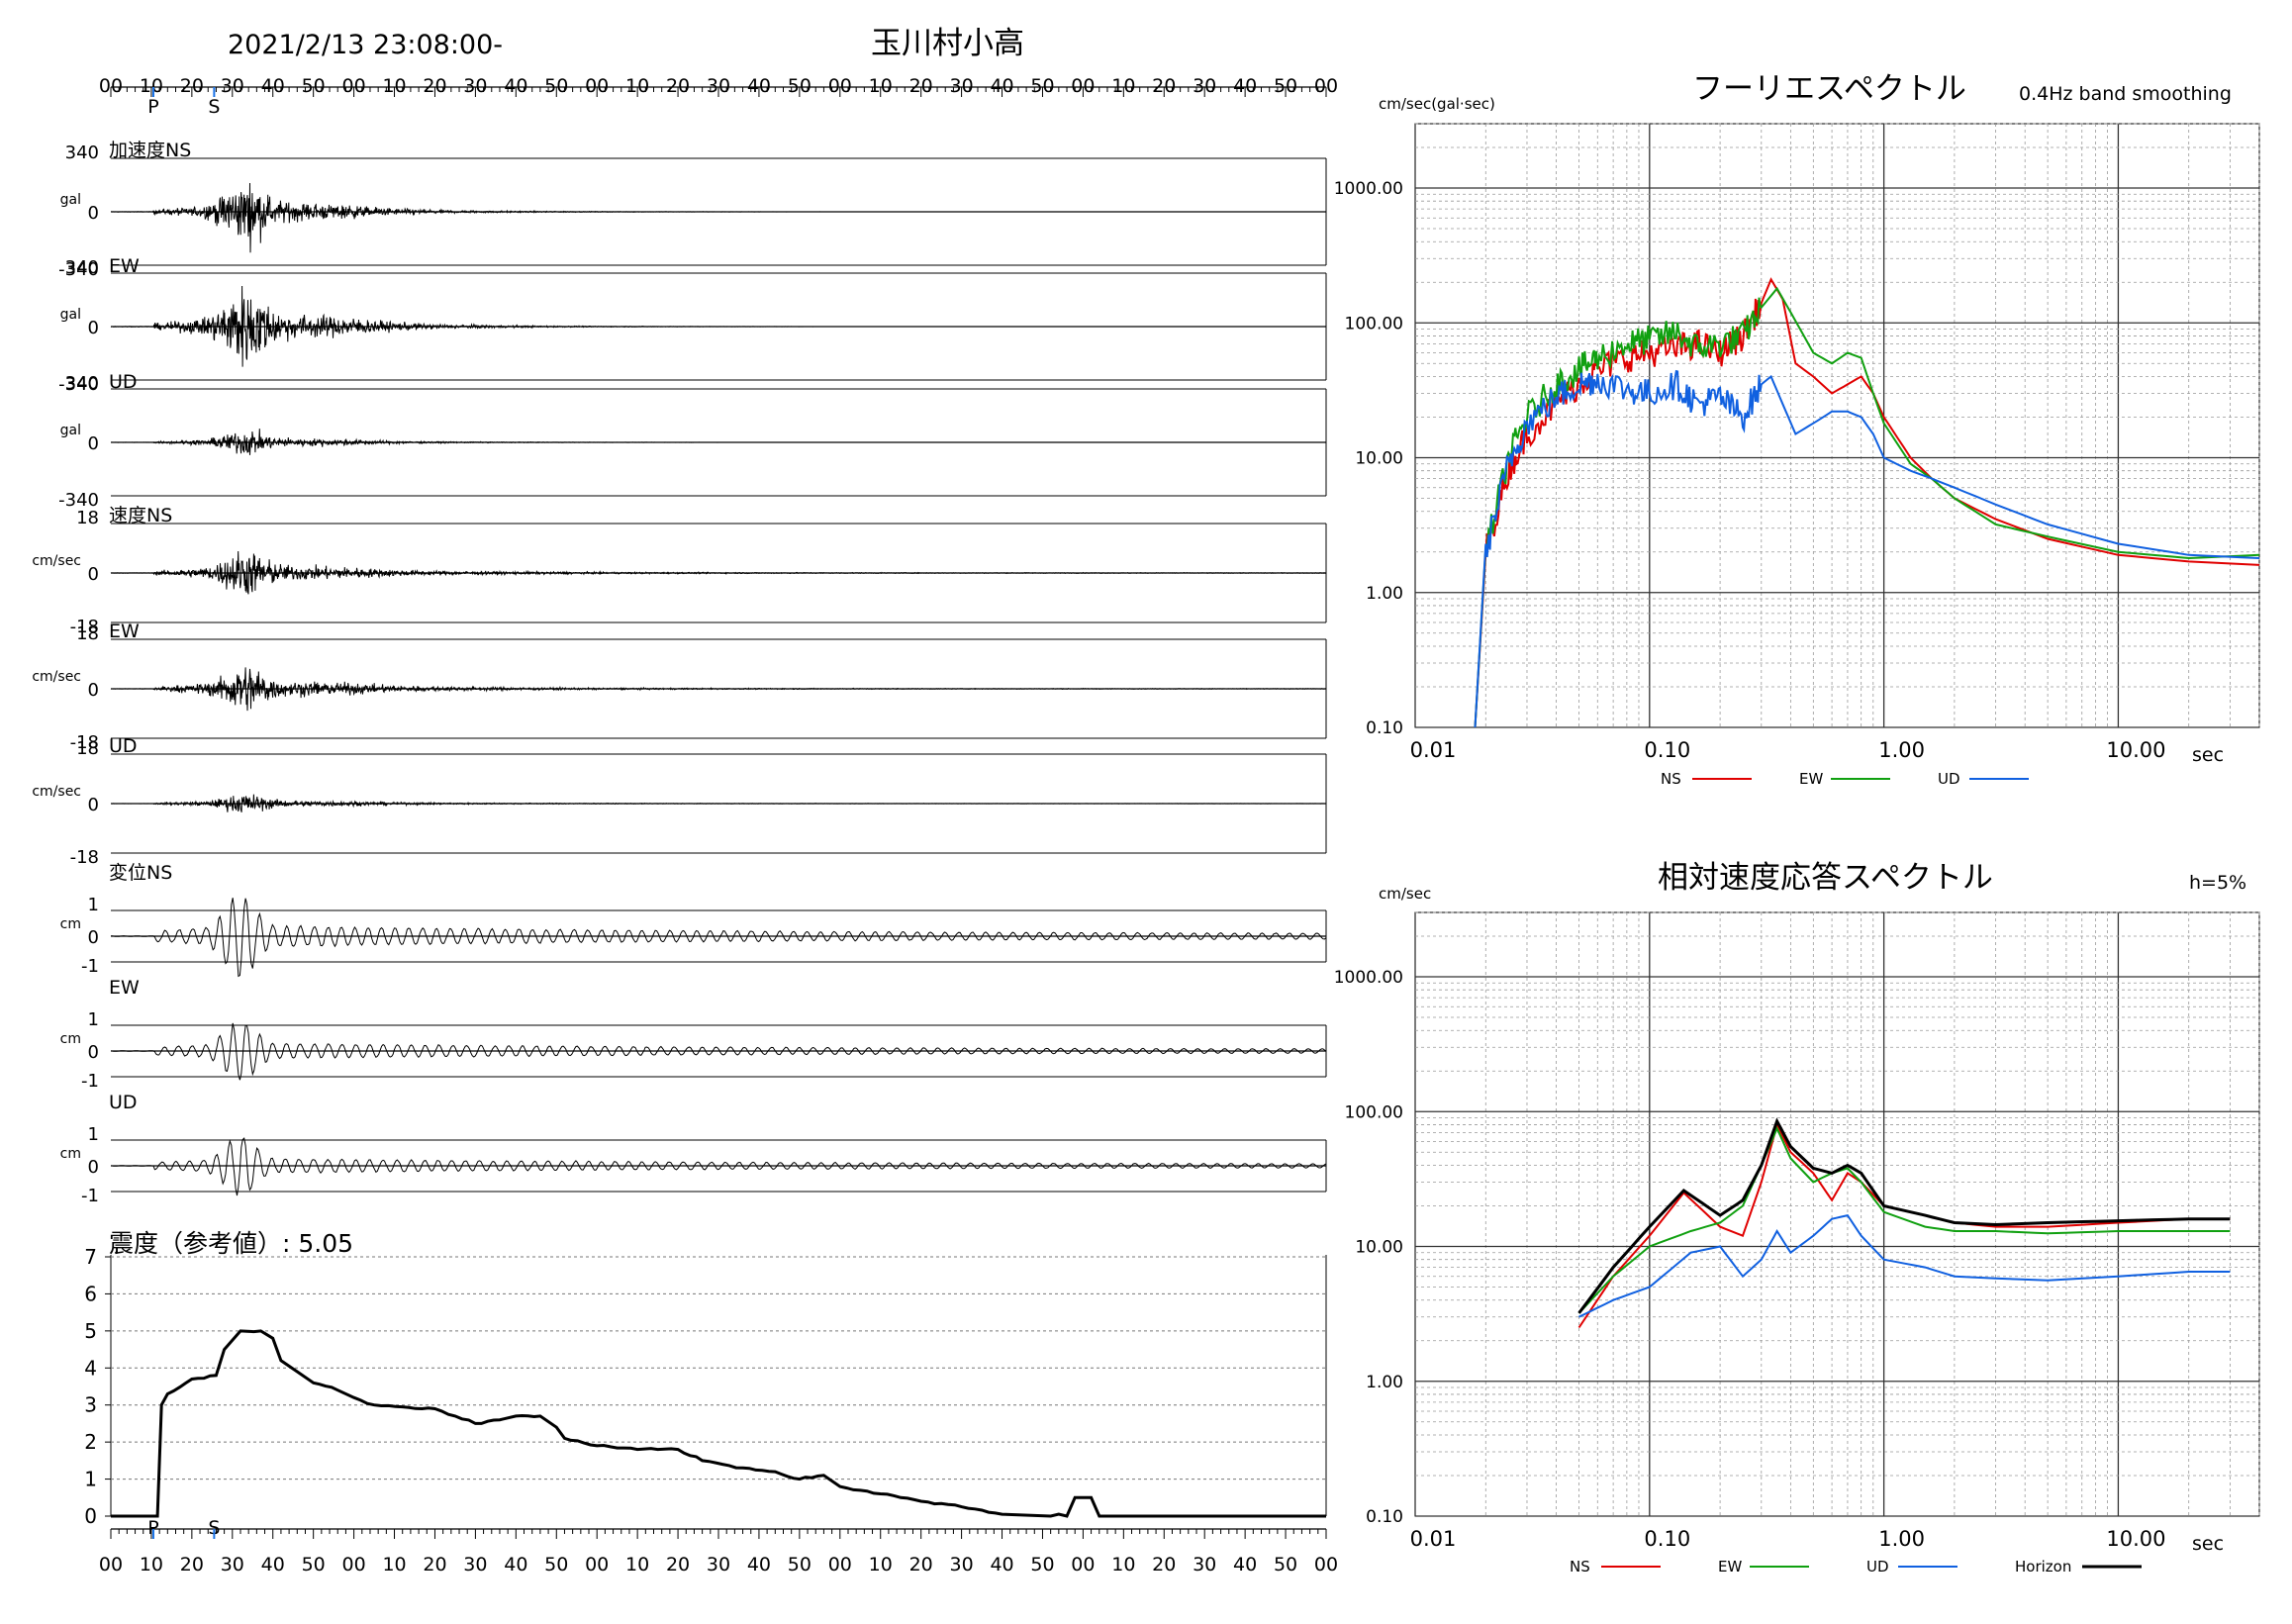  I want to click on max-amplitude-label: 1, so click(93, 1020).